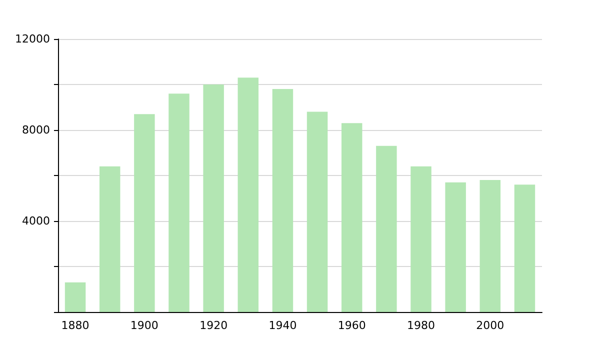 This screenshot has width=600, height=350. What do you see at coordinates (421, 325) in the screenshot?
I see `x-tick-label: 1980` at bounding box center [421, 325].